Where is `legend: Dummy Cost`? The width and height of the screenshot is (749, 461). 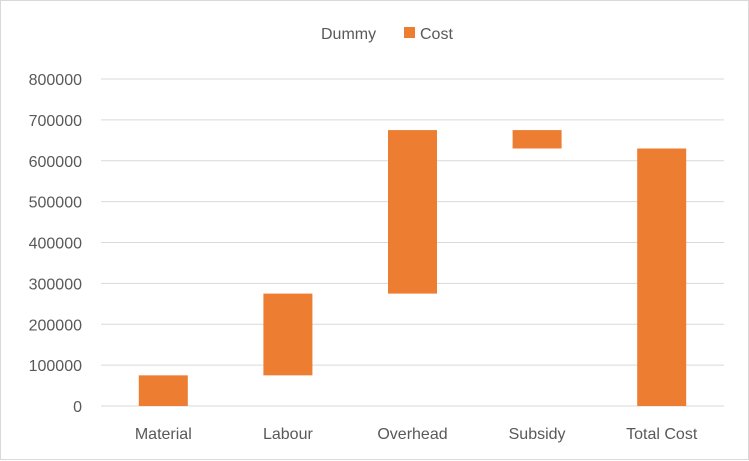
legend: Dummy Cost is located at coordinates (387, 34).